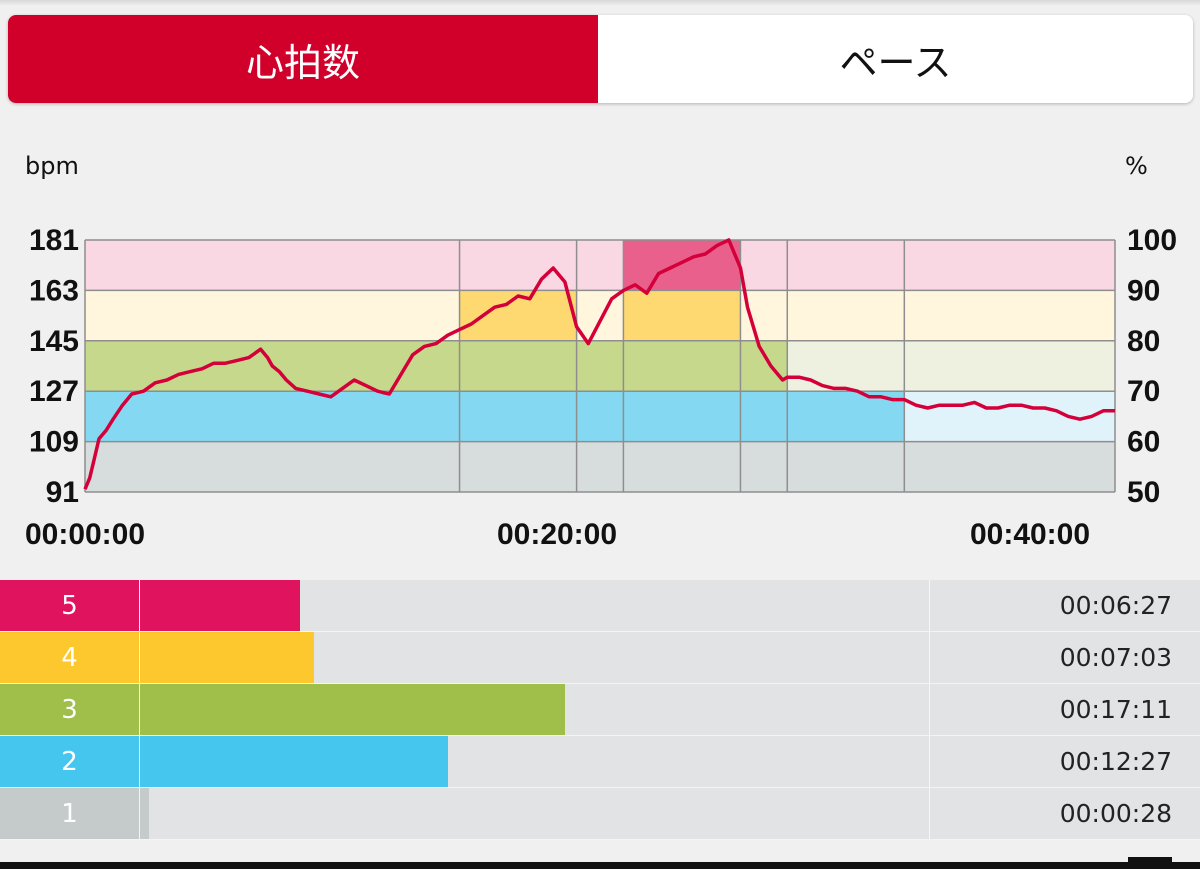  I want to click on left-axis-unit: bpm, so click(52, 166).